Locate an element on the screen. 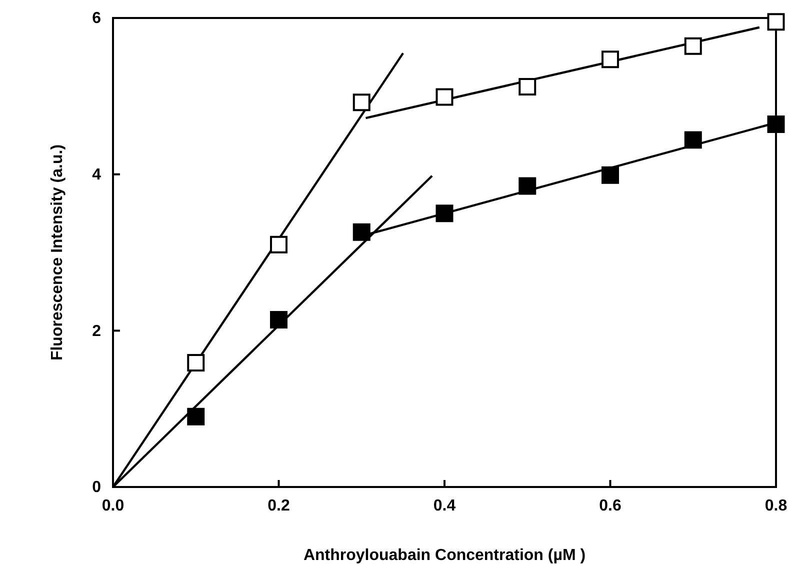  y-tick-label: 4 is located at coordinates (97, 175).